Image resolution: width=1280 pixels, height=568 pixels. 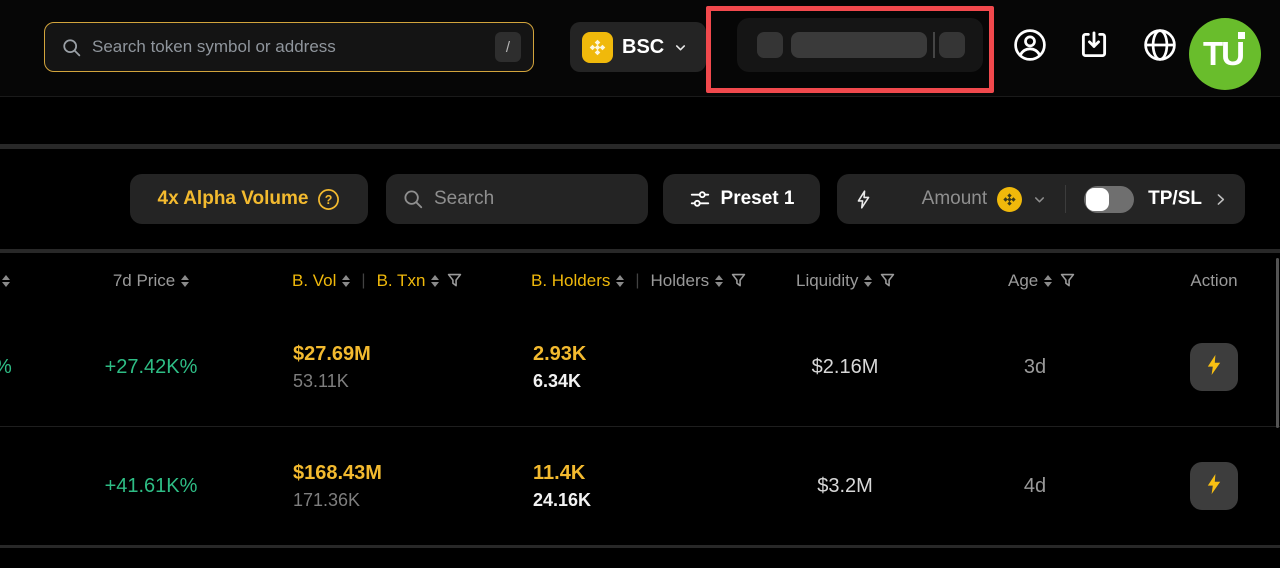 I want to click on price-change-value: +41.61K%, so click(x=151, y=485).